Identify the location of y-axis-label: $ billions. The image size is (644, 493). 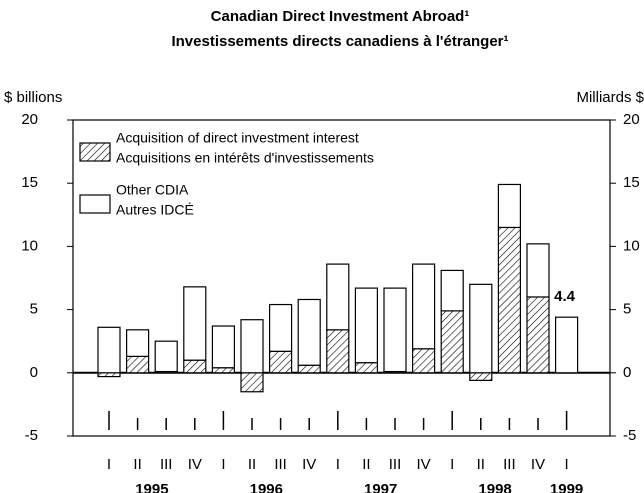
(33, 97).